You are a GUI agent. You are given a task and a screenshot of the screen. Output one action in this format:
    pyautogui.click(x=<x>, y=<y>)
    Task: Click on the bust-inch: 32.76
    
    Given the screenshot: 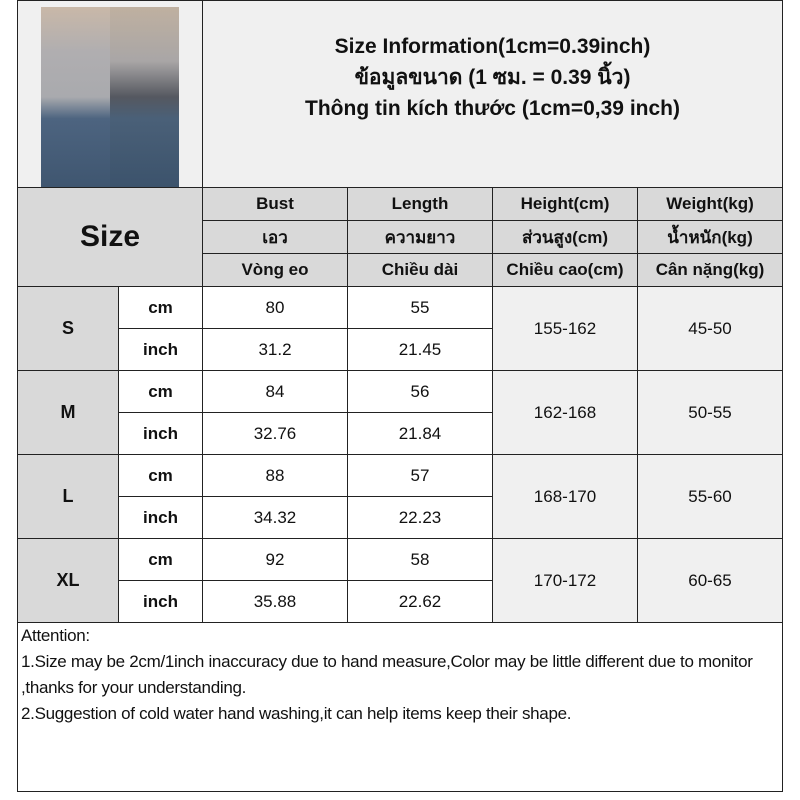 What is the action you would take?
    pyautogui.click(x=275, y=433)
    